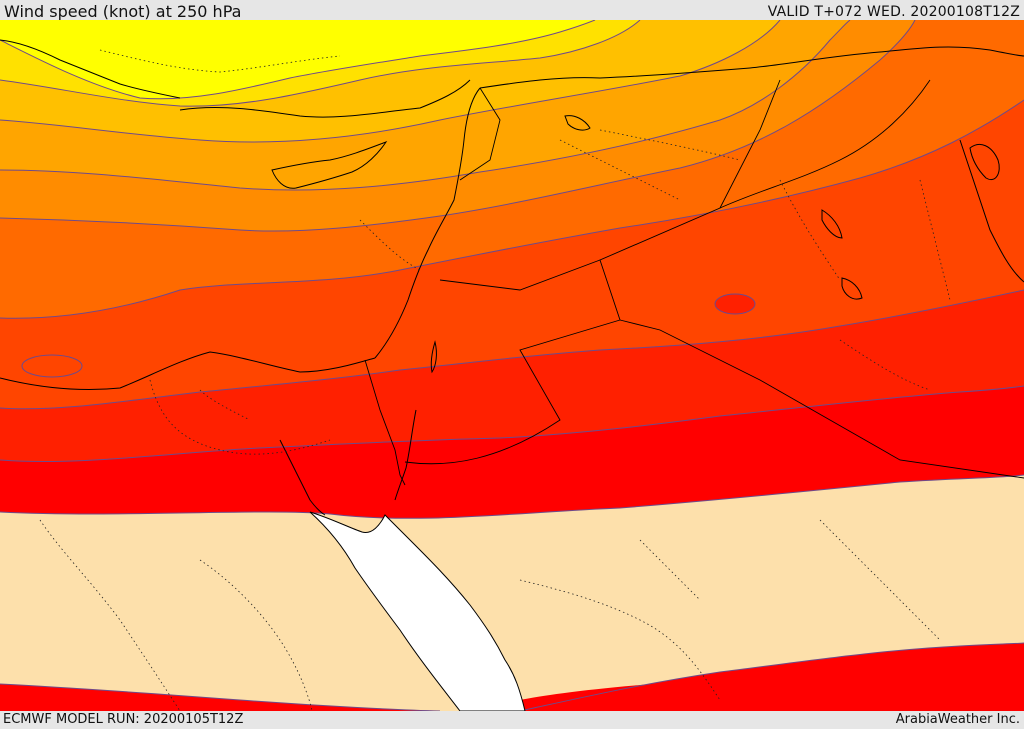  I want to click on band-south-red-east, so click(772, 677).